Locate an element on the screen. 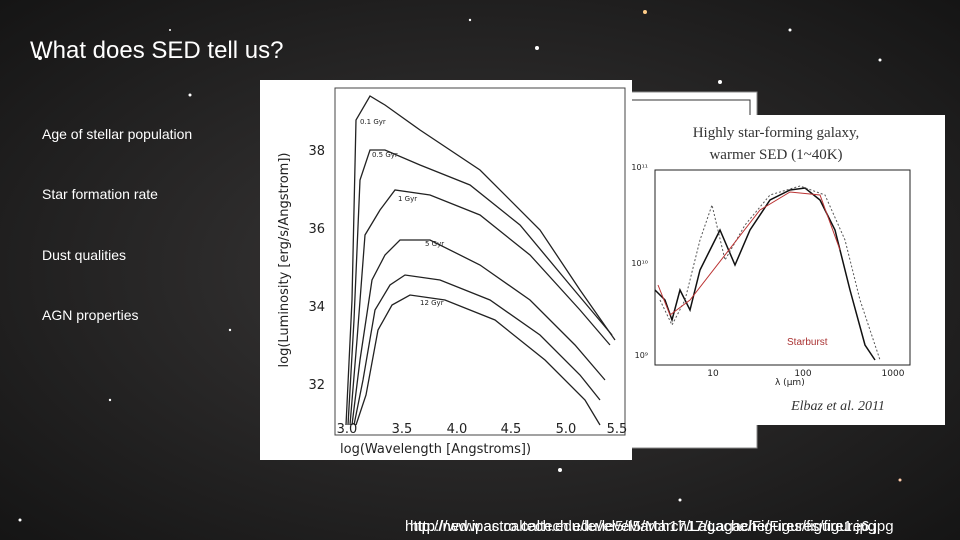 This screenshot has width=960, height=540. x-axis-label: log(Wavelength [Angstroms]) is located at coordinates (435, 449).